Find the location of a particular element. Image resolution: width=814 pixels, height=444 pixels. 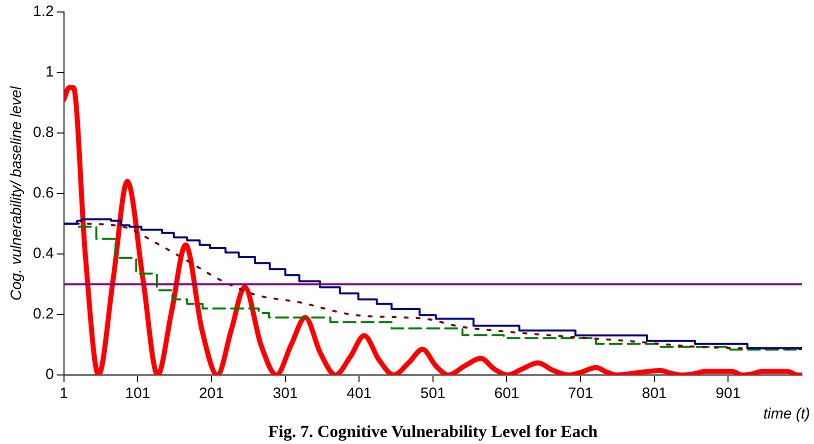

x-axis-title: time (t) is located at coordinates (786, 414).